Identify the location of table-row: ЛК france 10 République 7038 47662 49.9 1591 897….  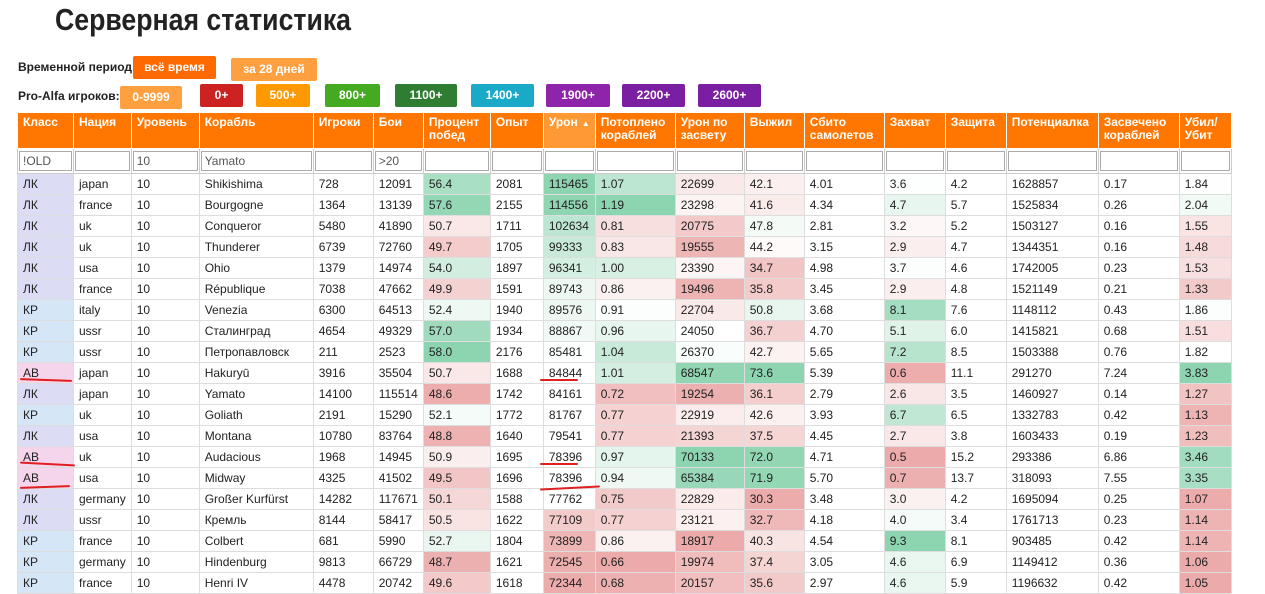
(624, 289).